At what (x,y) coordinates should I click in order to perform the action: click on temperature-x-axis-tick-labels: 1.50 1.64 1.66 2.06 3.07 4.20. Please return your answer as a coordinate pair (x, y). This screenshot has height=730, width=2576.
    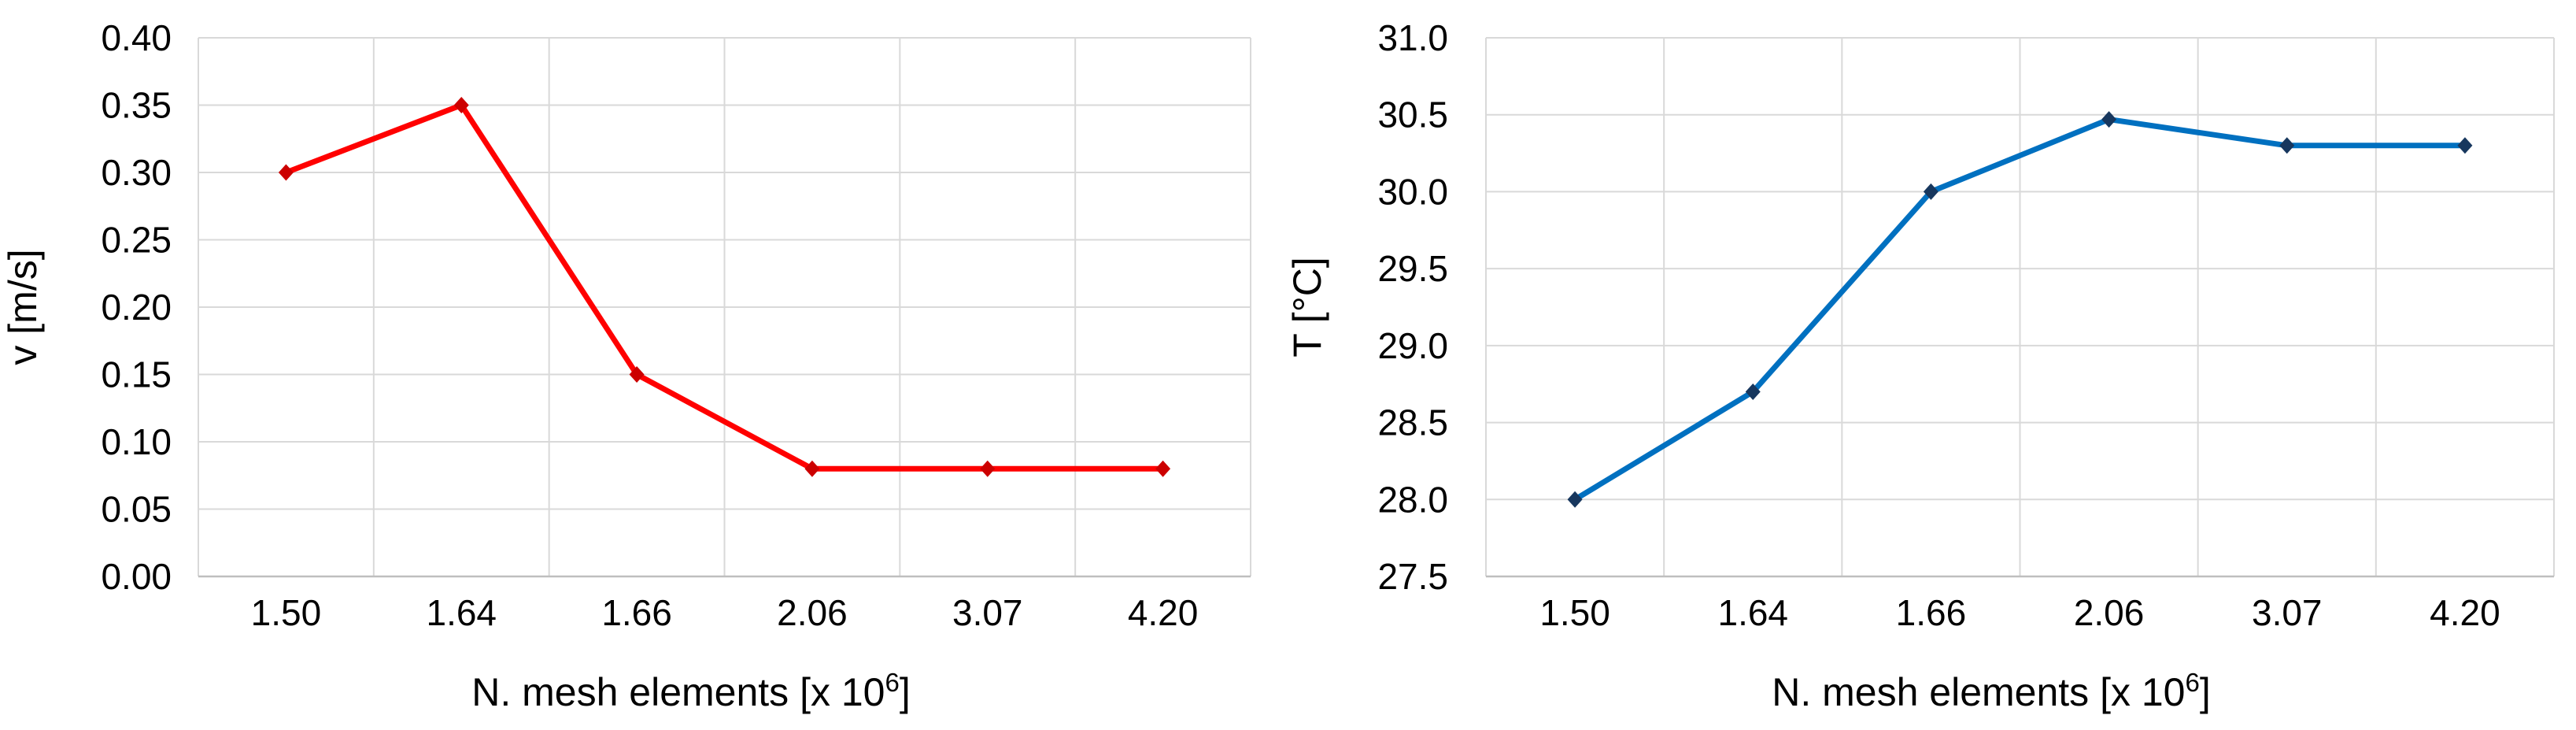
    Looking at the image, I should click on (2019, 613).